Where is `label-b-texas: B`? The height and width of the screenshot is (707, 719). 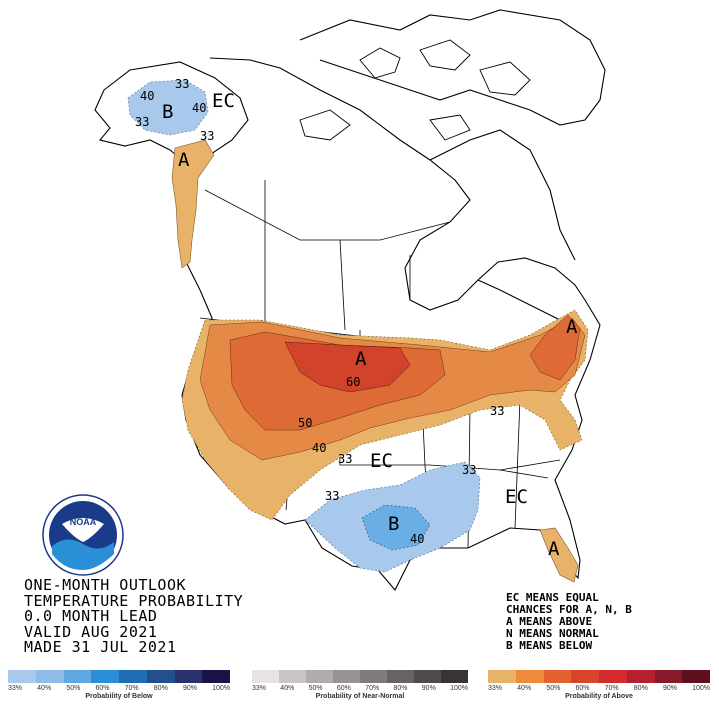 label-b-texas: B is located at coordinates (393, 524).